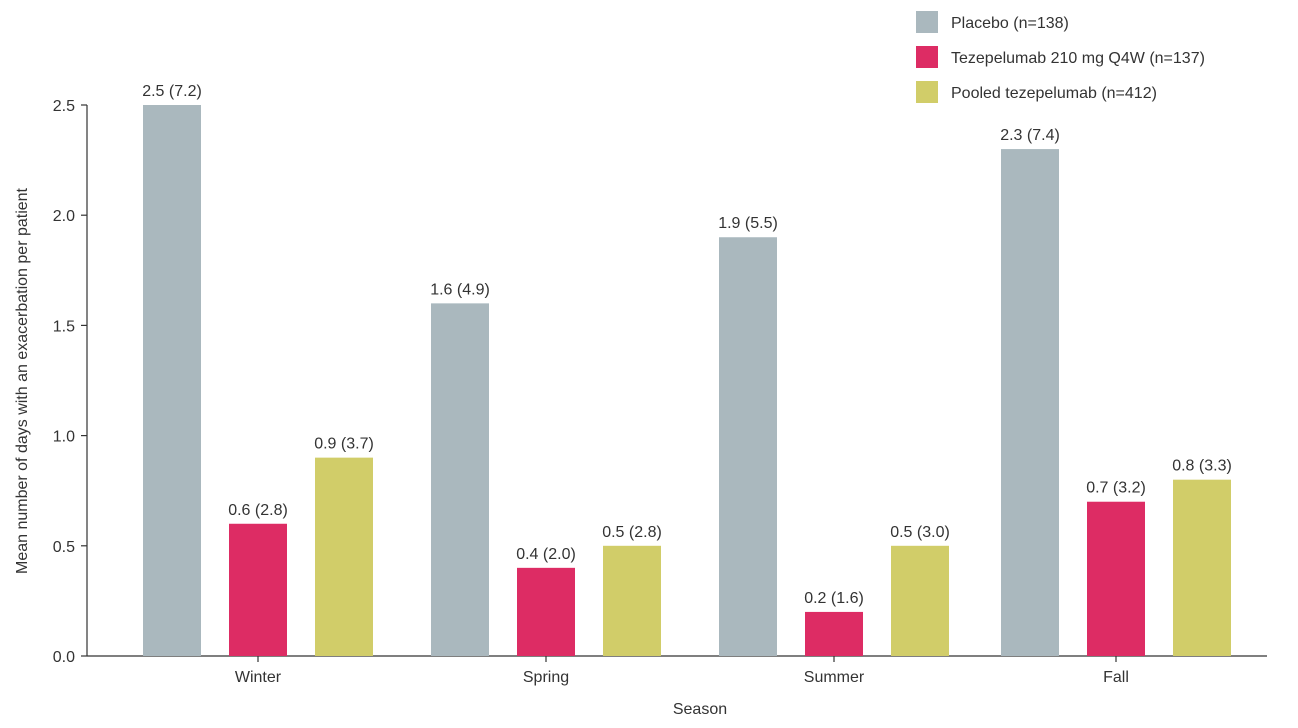 The width and height of the screenshot is (1298, 728). What do you see at coordinates (748, 223) in the screenshot?
I see `data-label: 1.9 (5.5)` at bounding box center [748, 223].